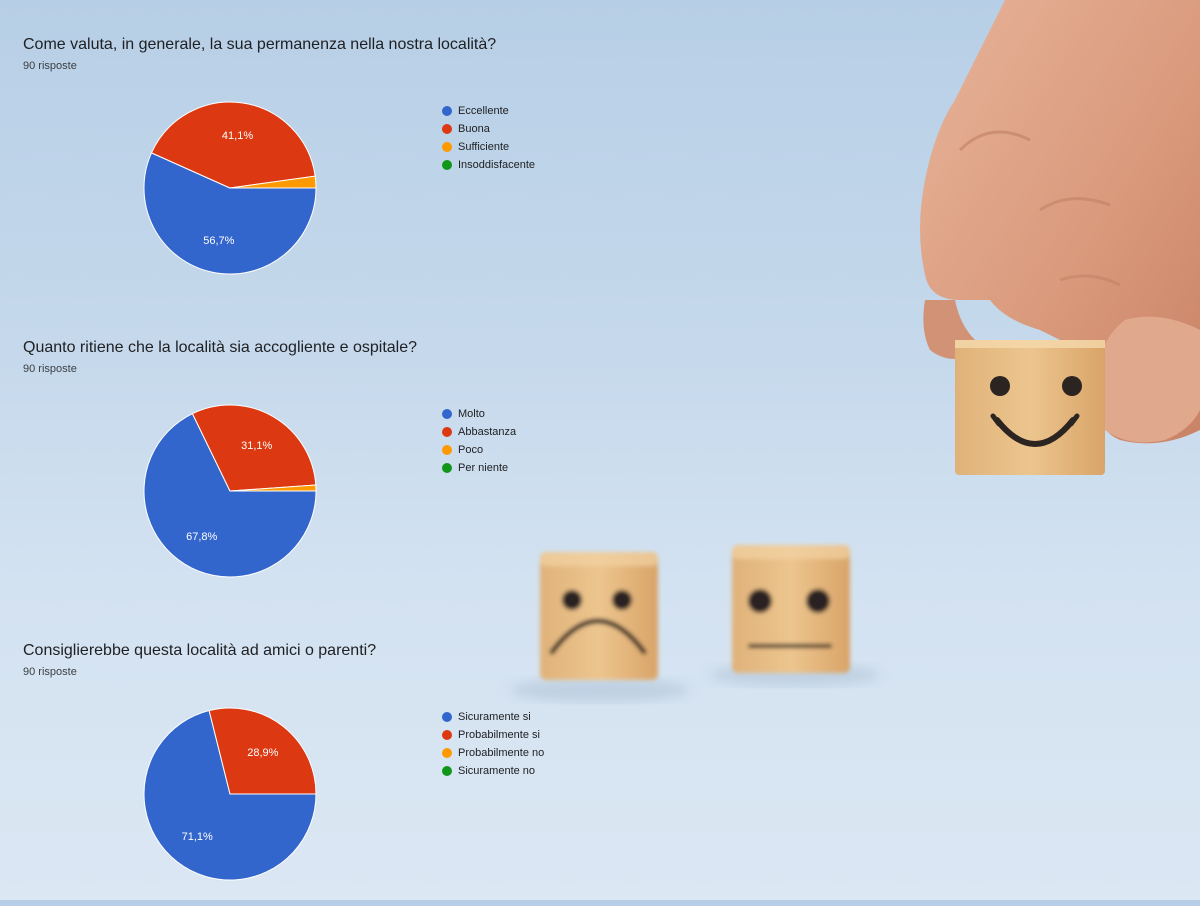 This screenshot has height=906, width=1200. I want to click on slice-label-probabilmente-si: 28,9%, so click(262, 753).